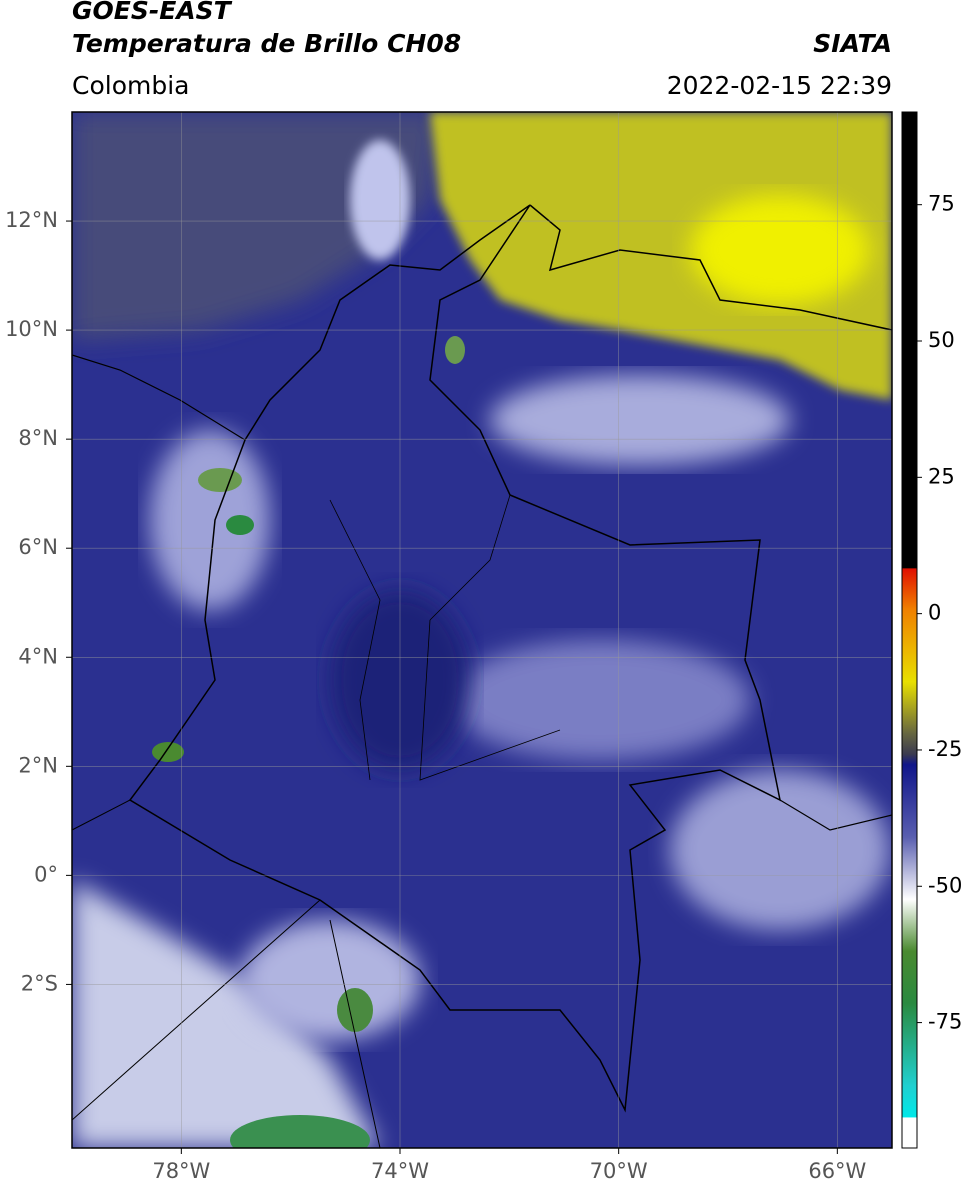 This screenshot has width=966, height=1190. I want to click on colorbar-tick-label: -50, so click(945, 885).